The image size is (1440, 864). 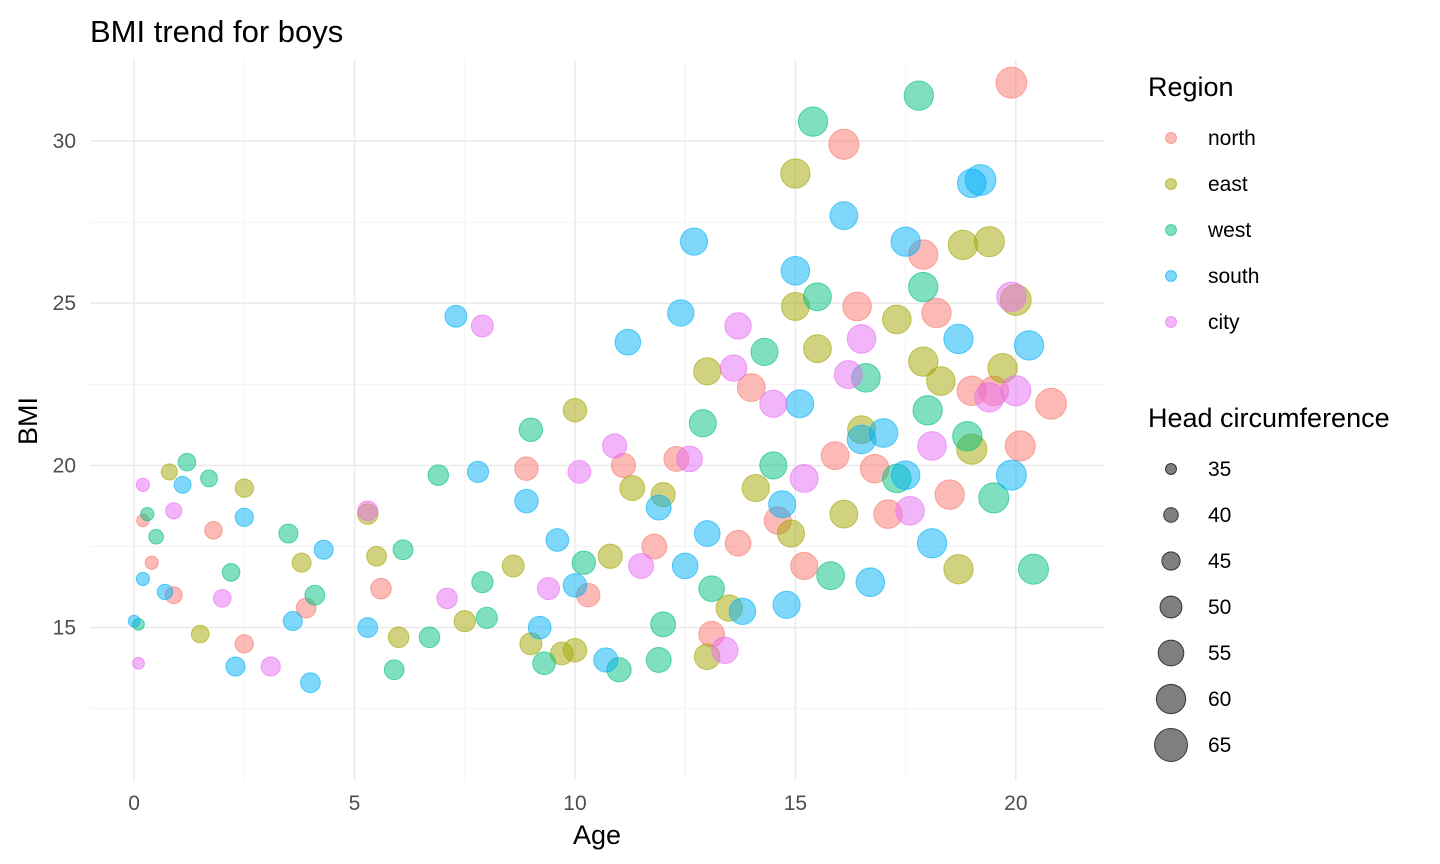 What do you see at coordinates (64, 303) in the screenshot?
I see `y-tick-label: 25` at bounding box center [64, 303].